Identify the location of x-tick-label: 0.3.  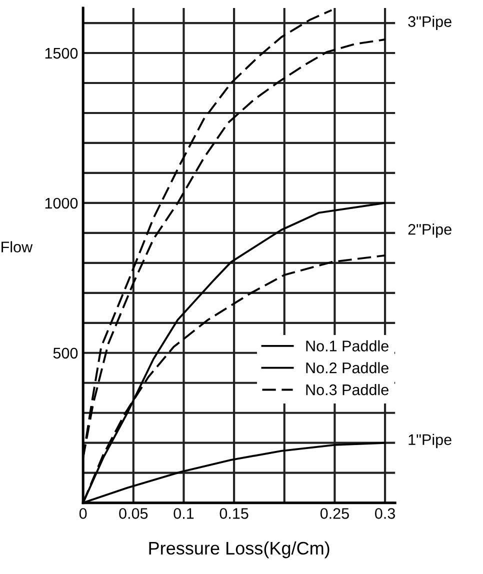
(385, 513).